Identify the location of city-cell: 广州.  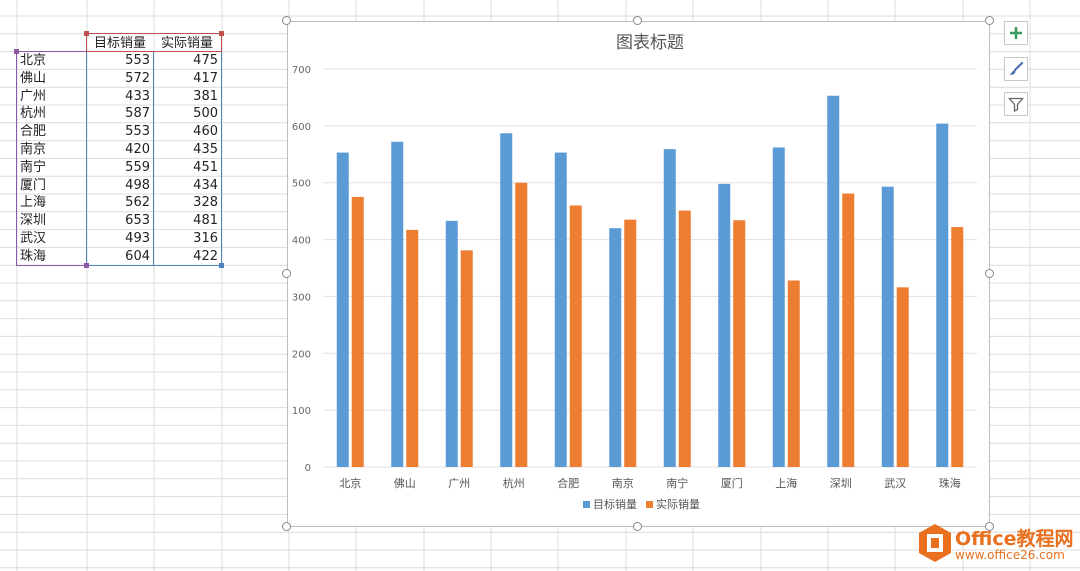
(33, 96).